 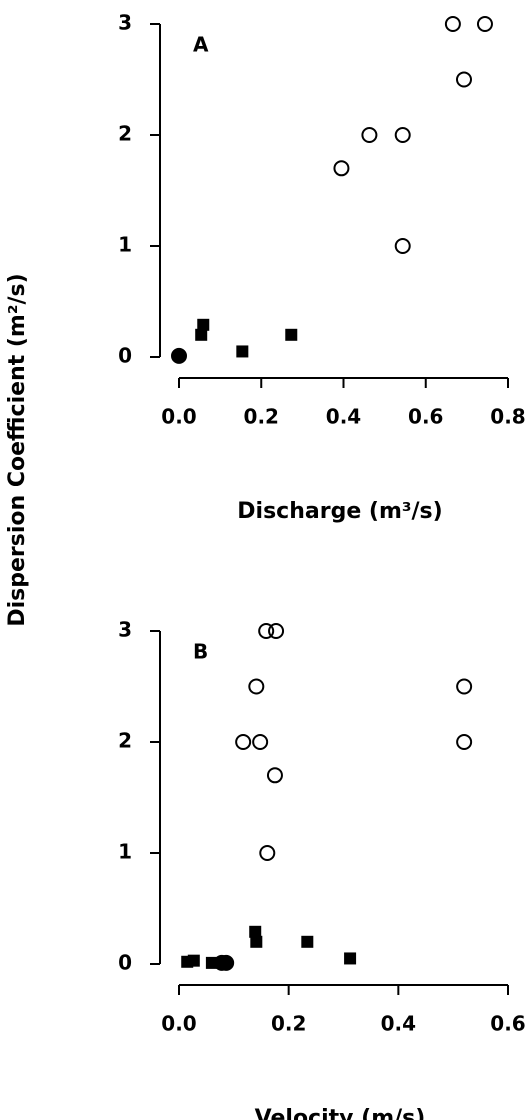 What do you see at coordinates (200, 652) in the screenshot?
I see `panel-label: B` at bounding box center [200, 652].